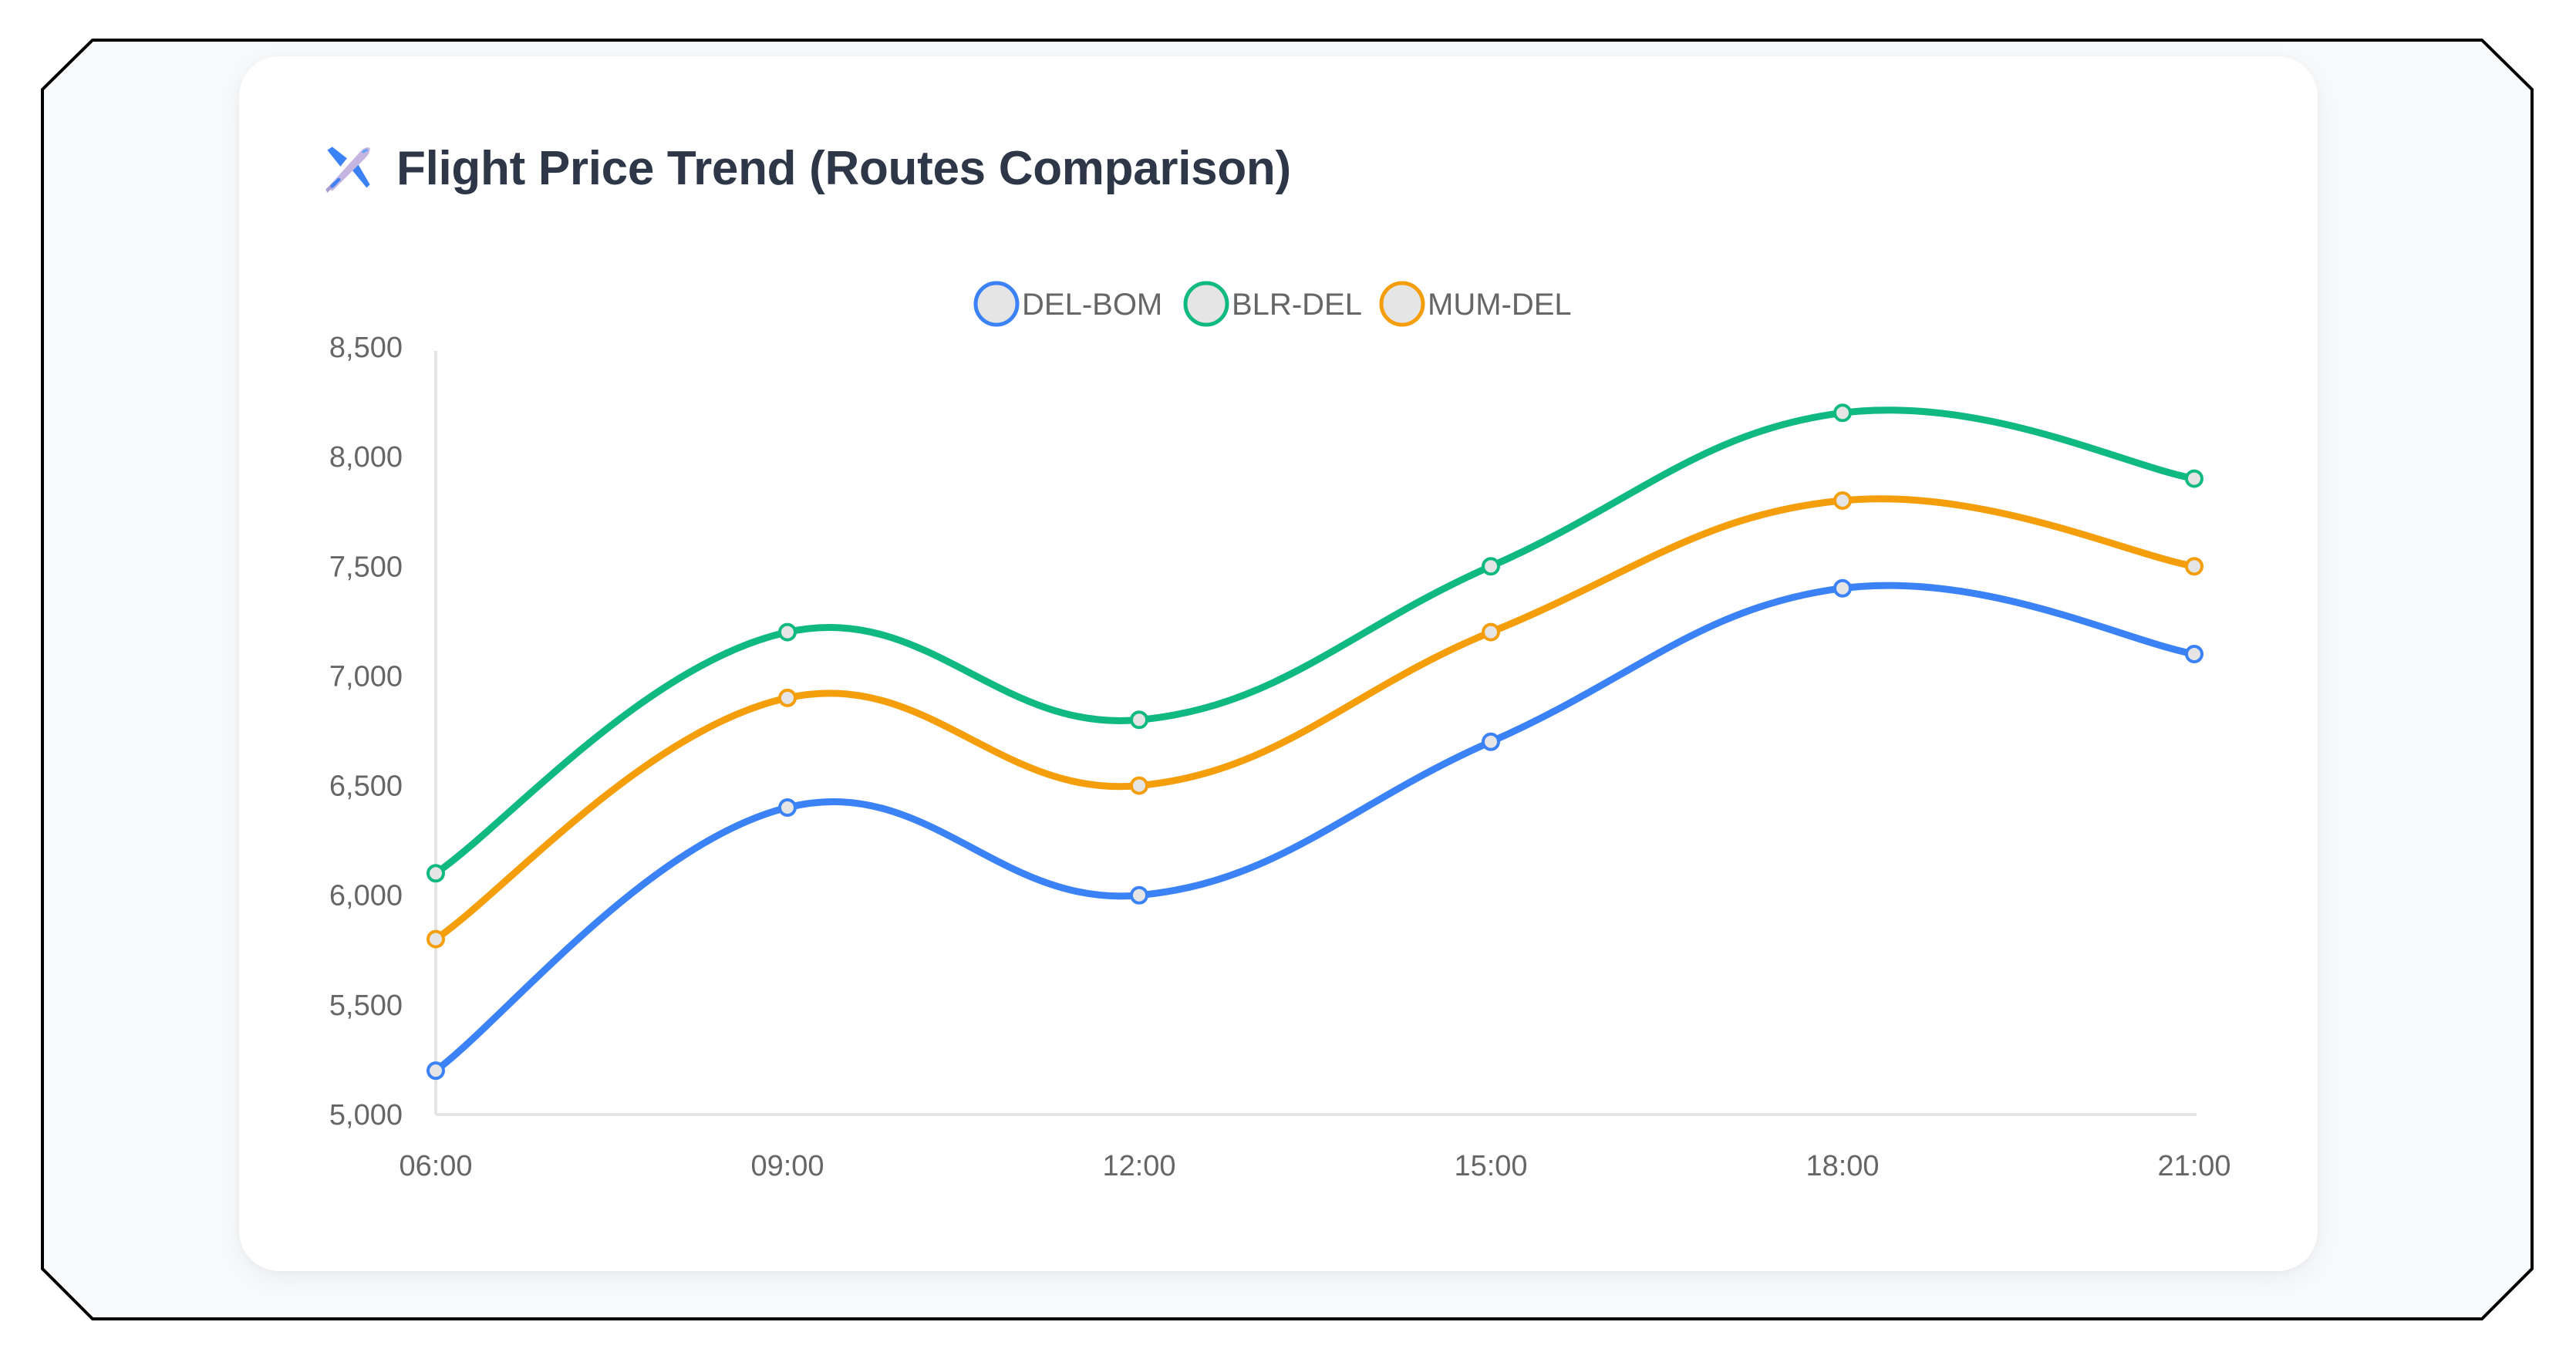  I want to click on x-tick-label: 09:00, so click(787, 1166).